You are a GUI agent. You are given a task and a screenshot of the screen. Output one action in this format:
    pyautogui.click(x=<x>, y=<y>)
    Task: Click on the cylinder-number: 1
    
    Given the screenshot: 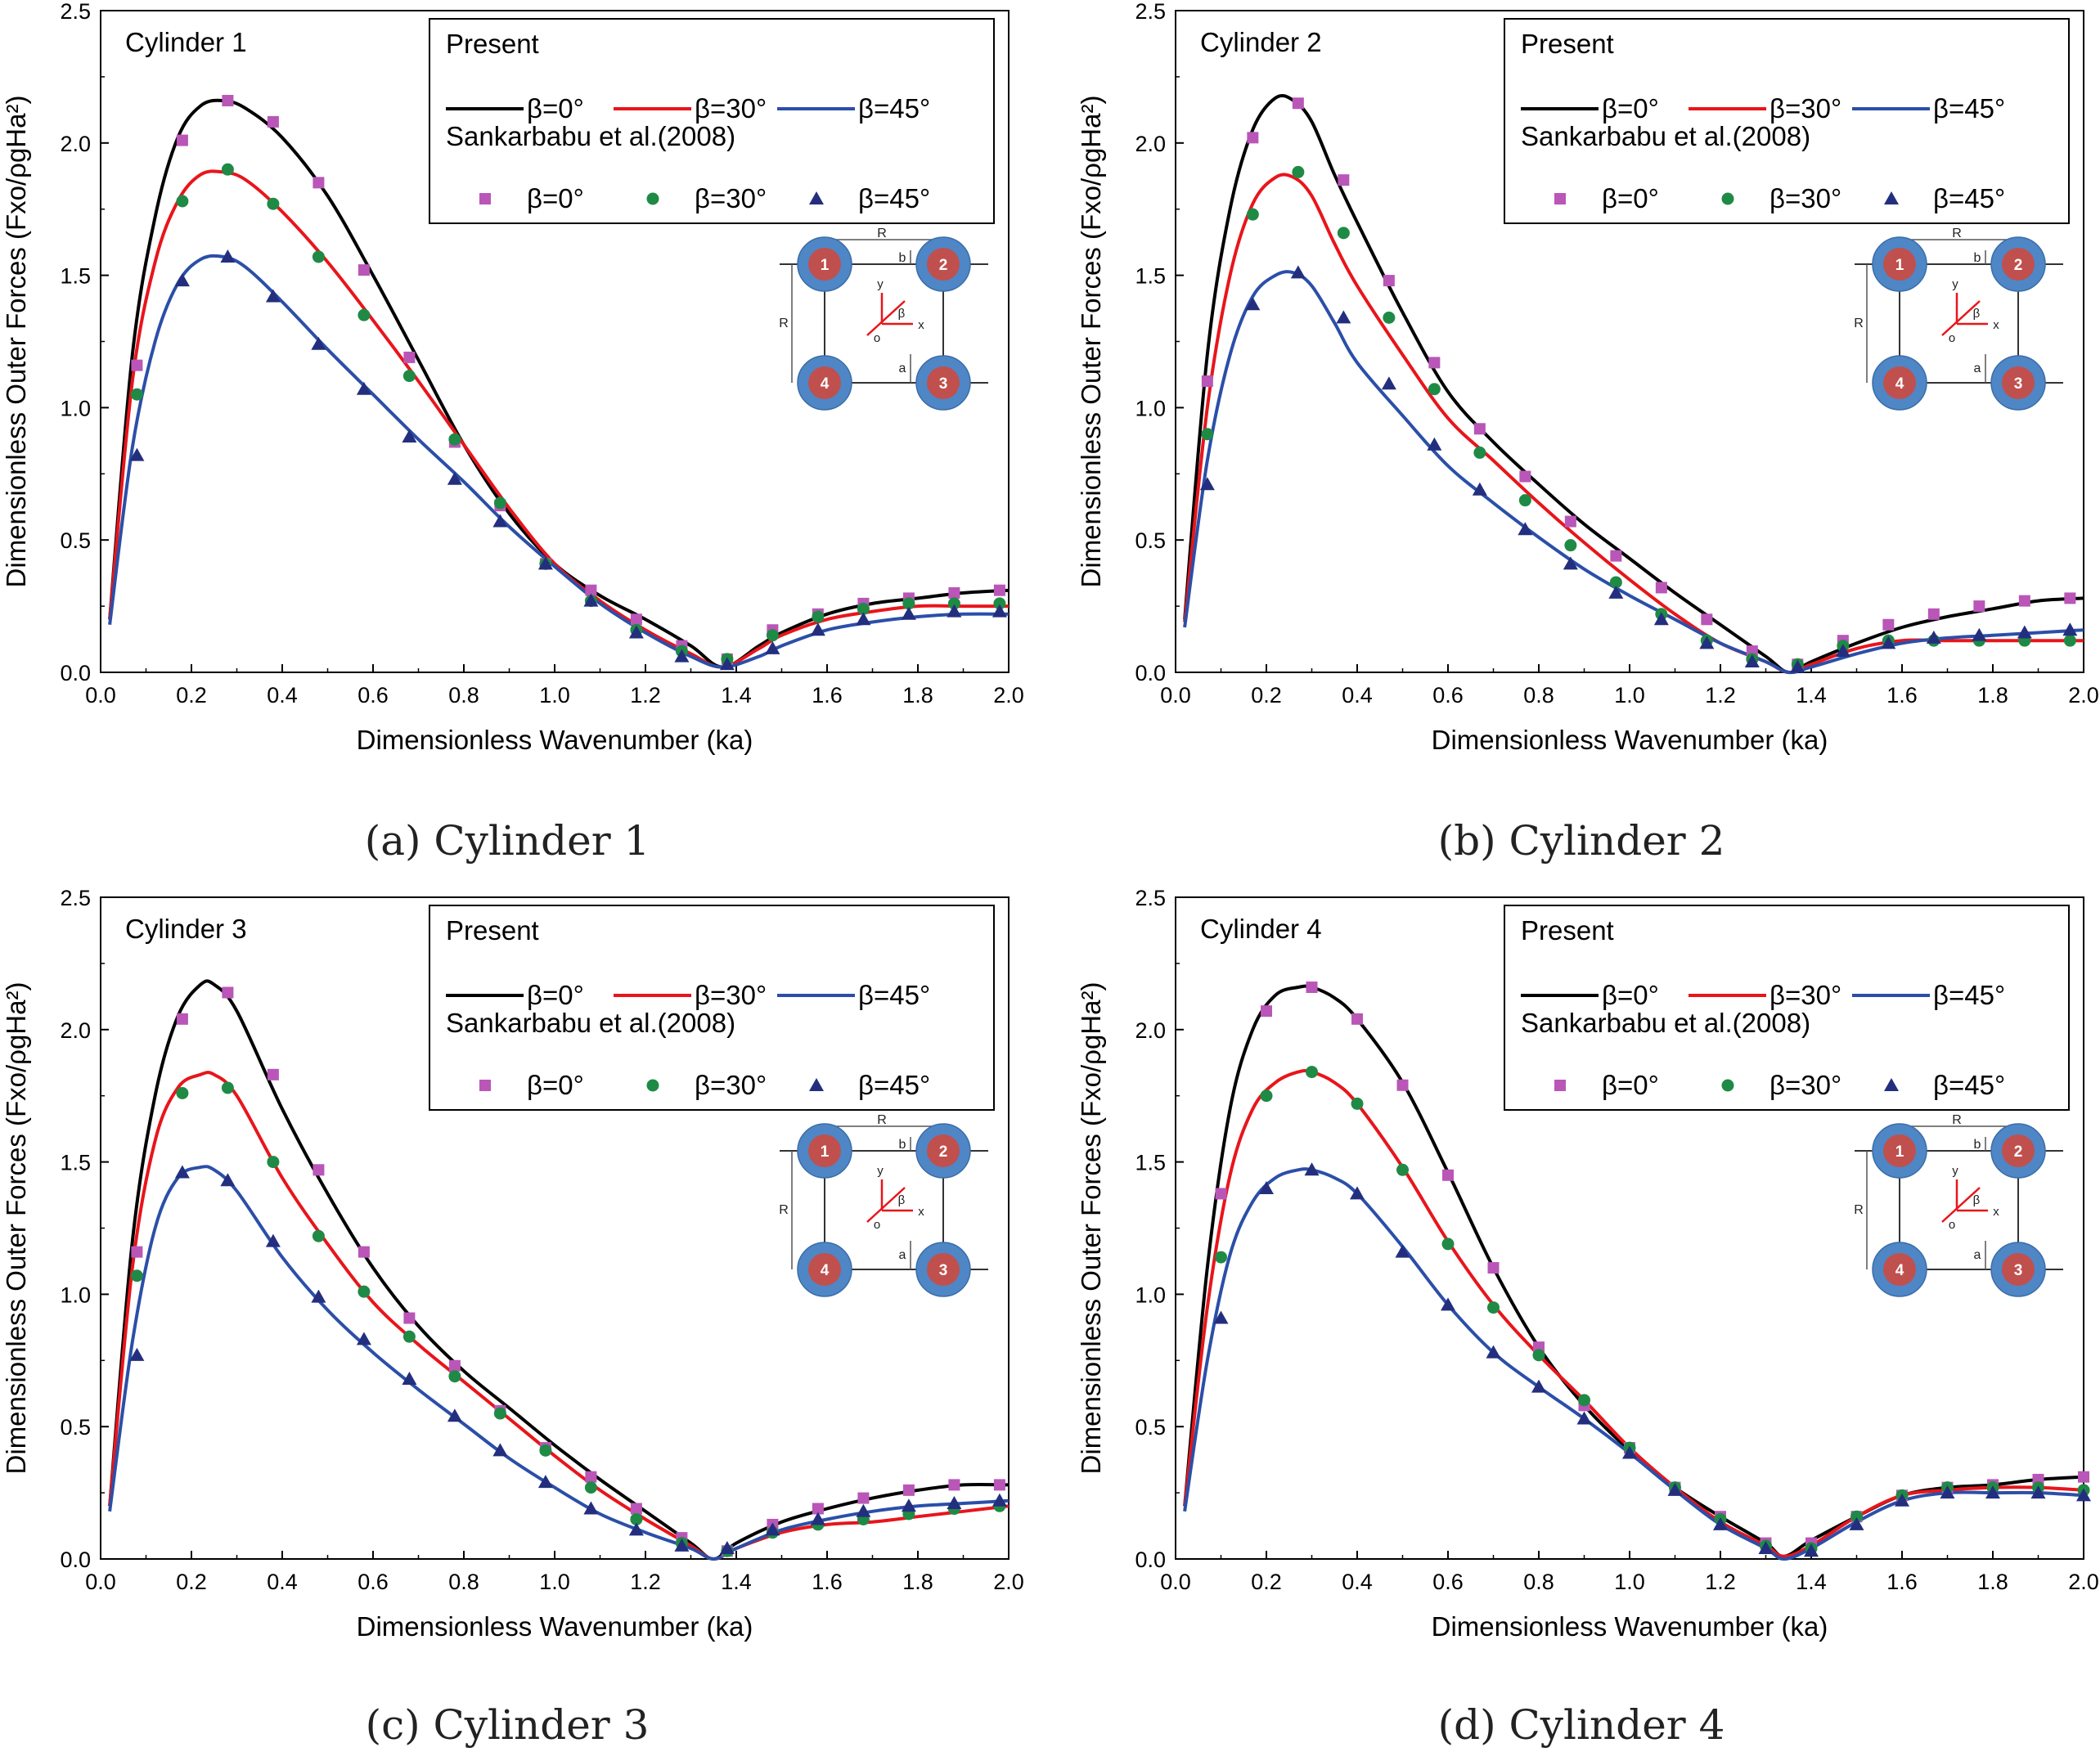 What is the action you would take?
    pyautogui.click(x=825, y=1152)
    